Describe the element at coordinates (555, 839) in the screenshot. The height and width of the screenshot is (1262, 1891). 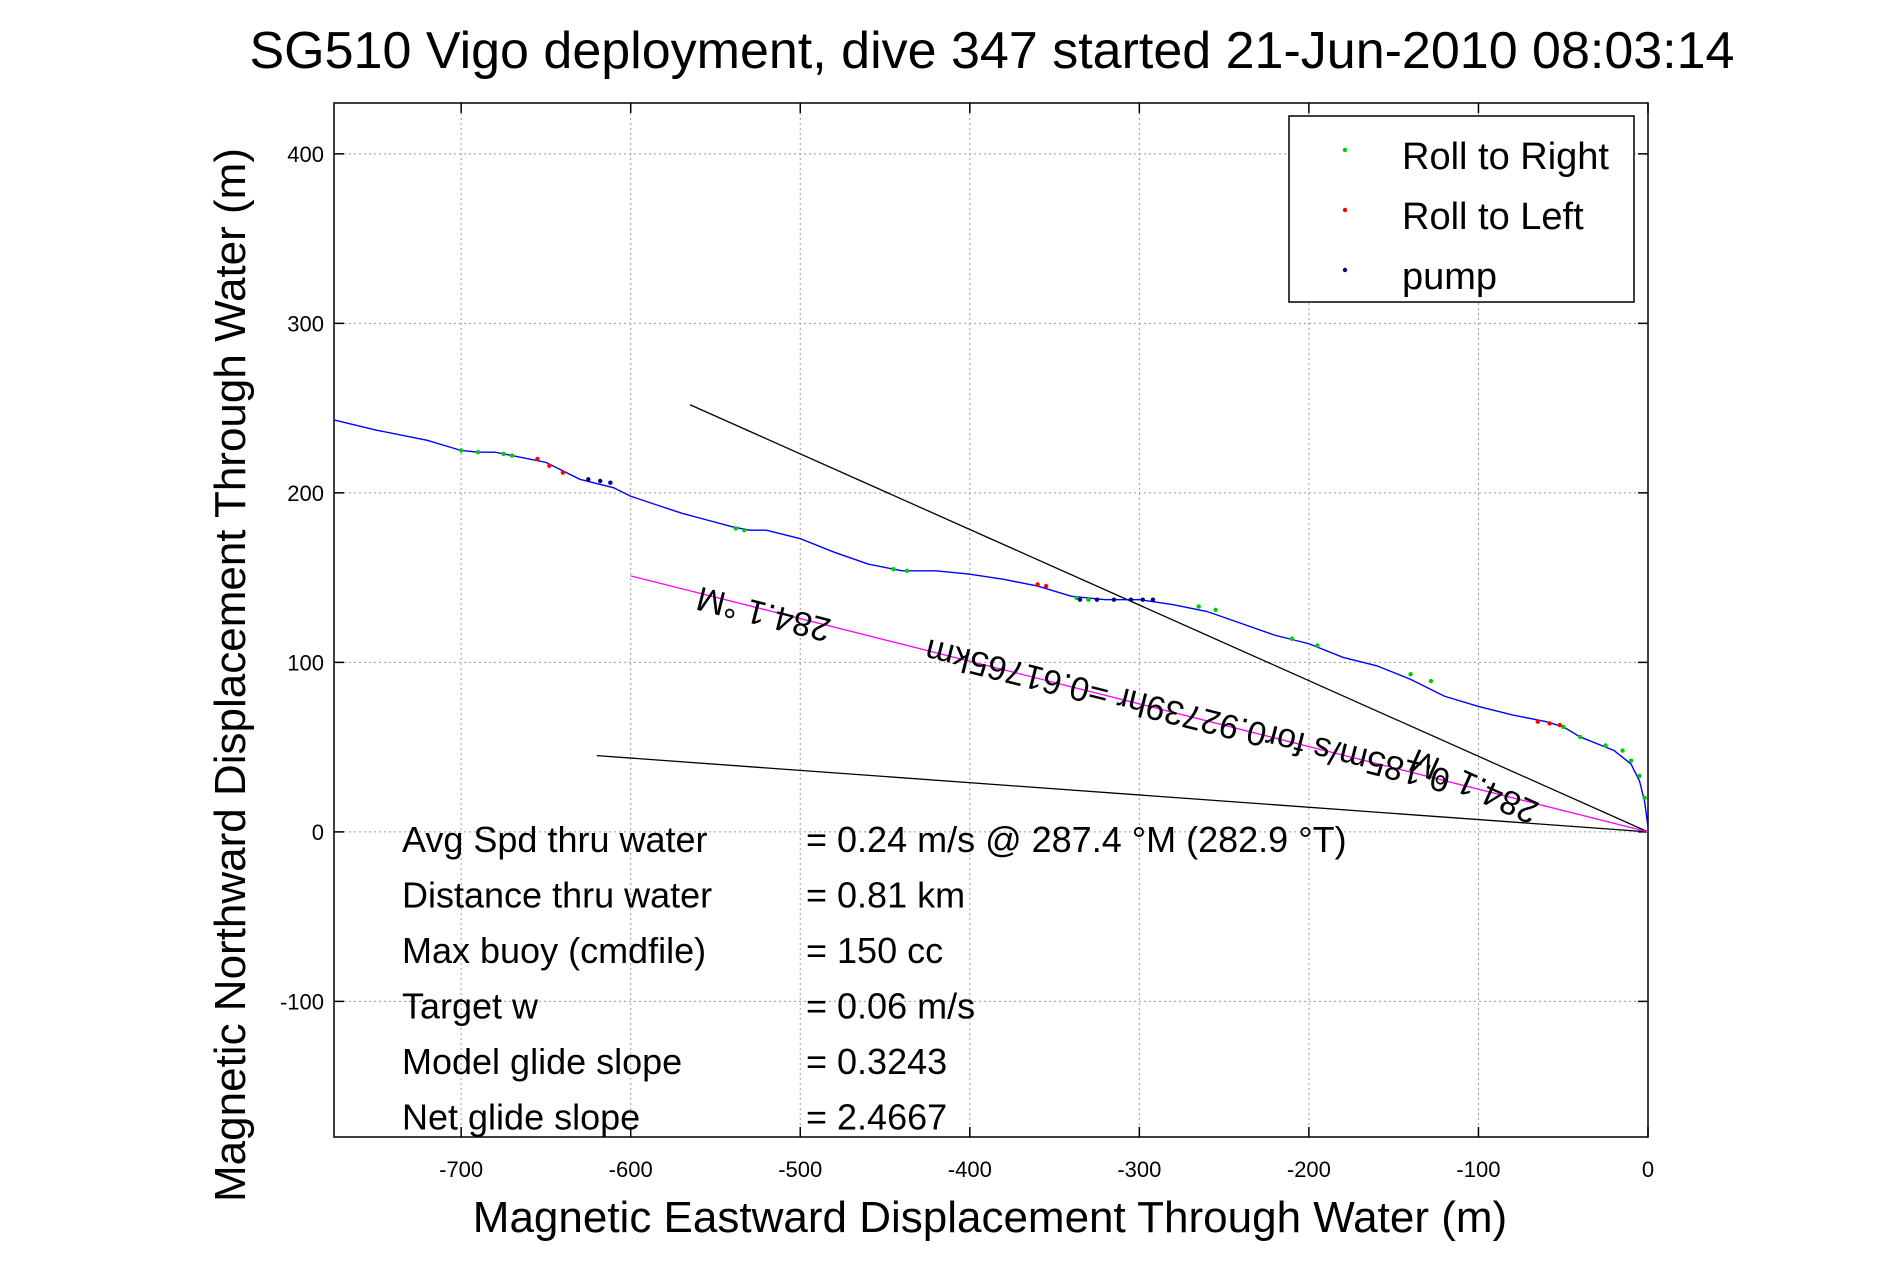
I see `stat-label: Avg Spd thru water` at that location.